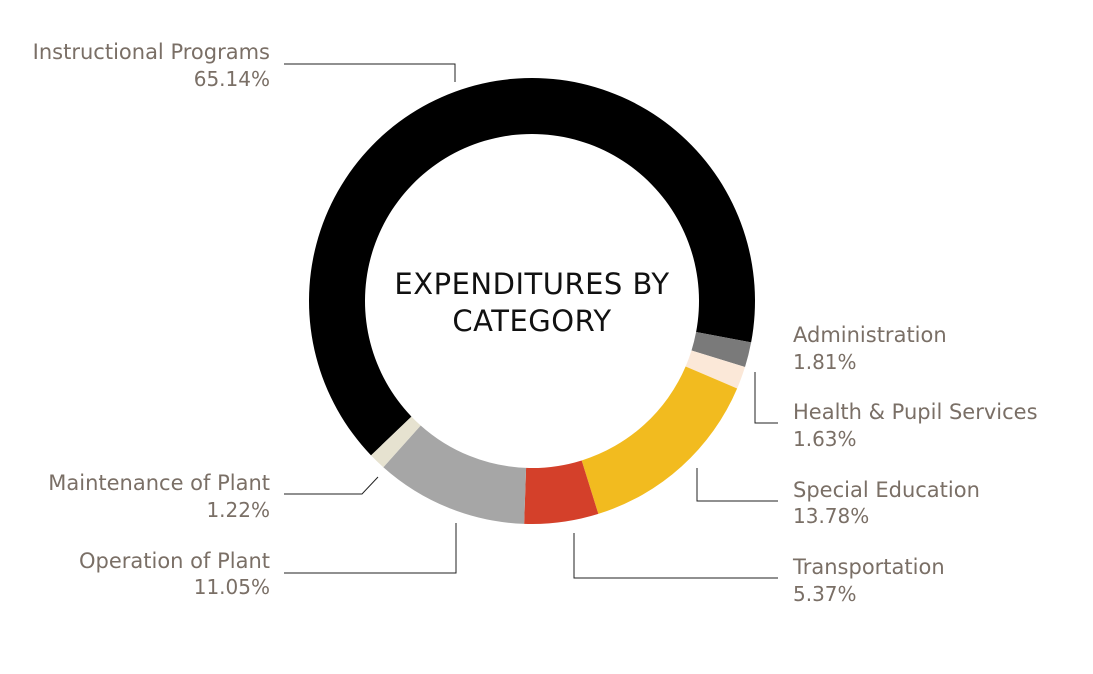 The width and height of the screenshot is (1093, 674). What do you see at coordinates (396, 442) in the screenshot?
I see `slice-maintenance-of-plant` at bounding box center [396, 442].